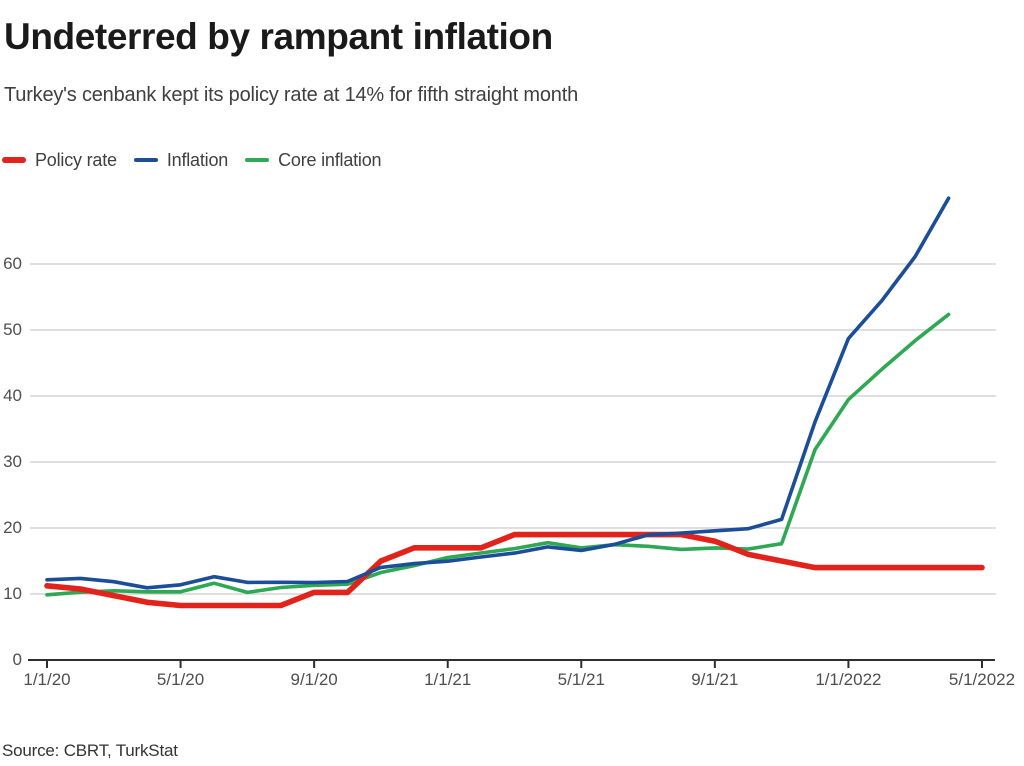 This screenshot has width=1024, height=766. What do you see at coordinates (257, 160) in the screenshot?
I see `core-inflation-swatch-icon` at bounding box center [257, 160].